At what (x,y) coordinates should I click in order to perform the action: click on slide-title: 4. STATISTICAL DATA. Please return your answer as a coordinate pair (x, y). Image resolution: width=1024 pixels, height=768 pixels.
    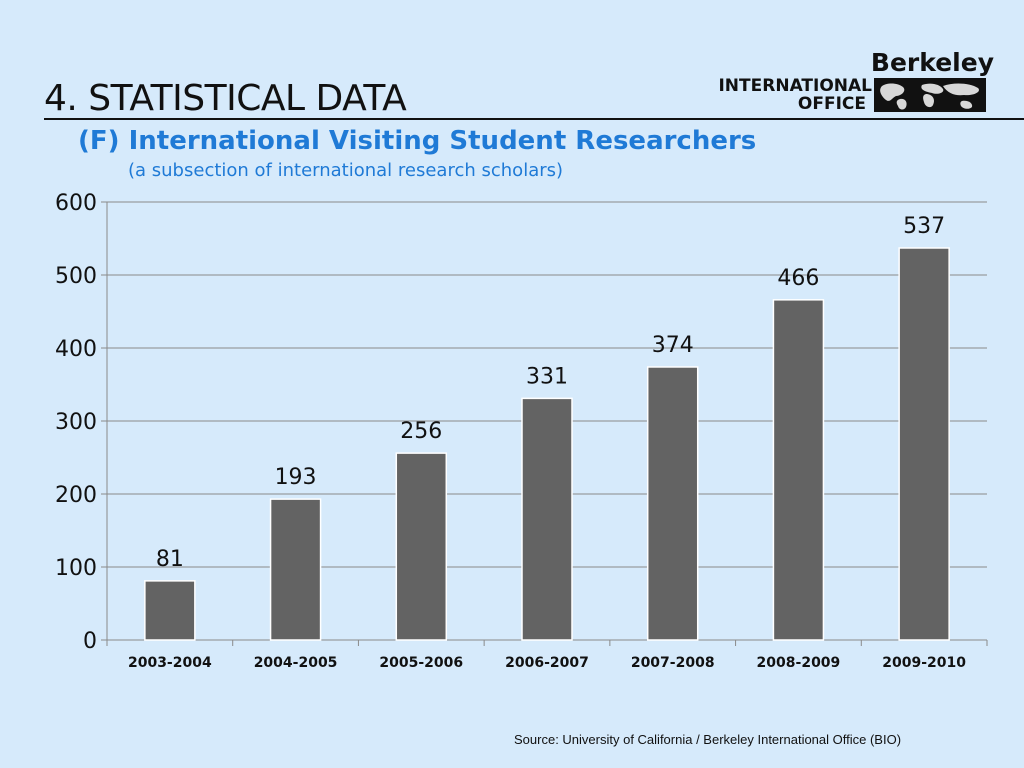
    Looking at the image, I should click on (225, 98).